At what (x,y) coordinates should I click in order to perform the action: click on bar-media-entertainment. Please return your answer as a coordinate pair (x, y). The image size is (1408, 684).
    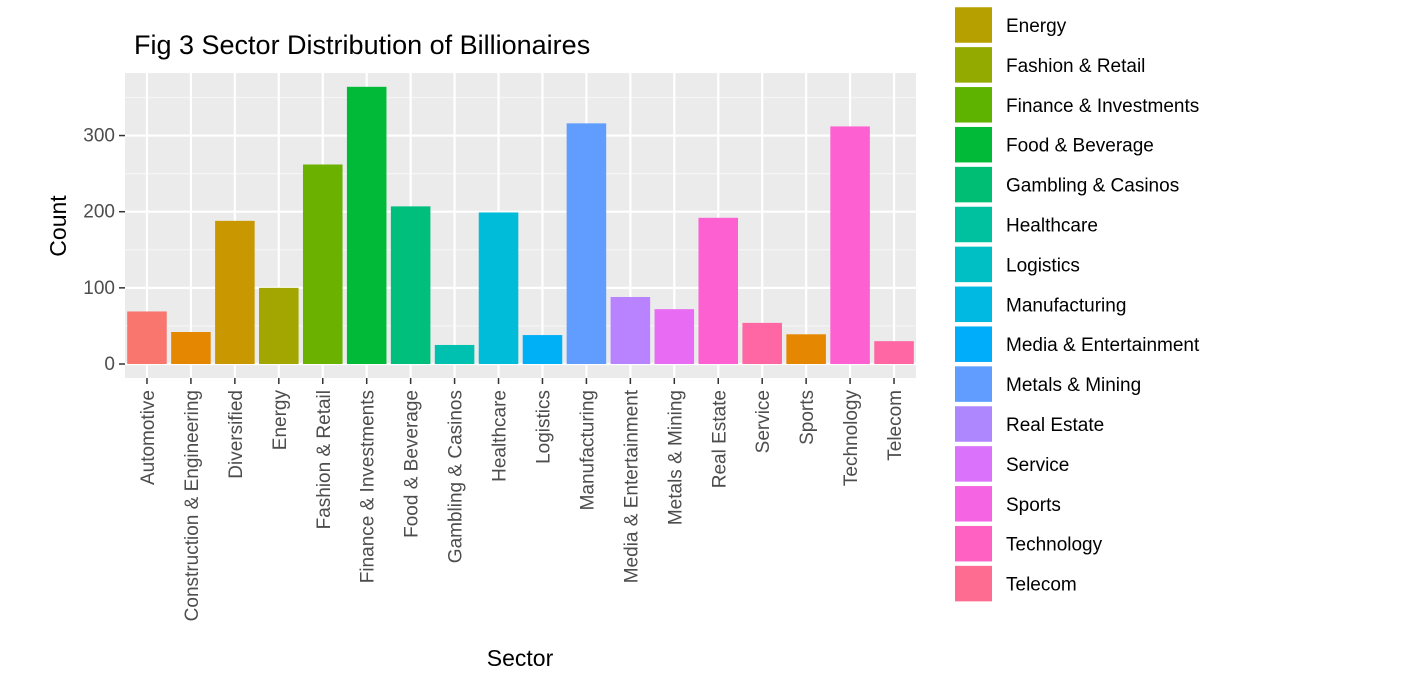
    Looking at the image, I should click on (630, 330).